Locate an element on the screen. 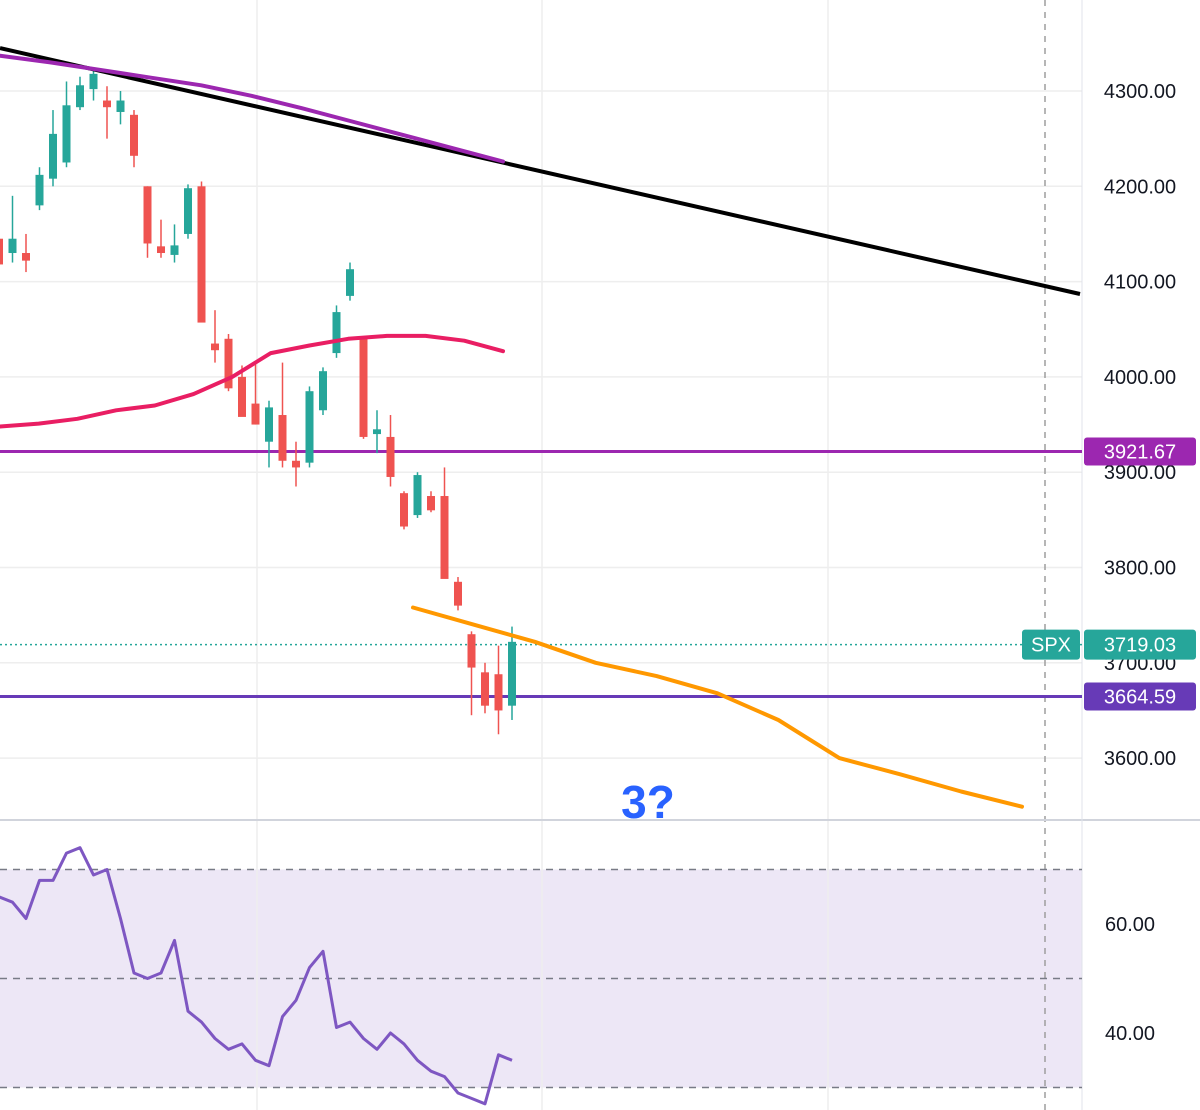 The image size is (1200, 1110). symbol-tag-label: SPX is located at coordinates (1051, 646).